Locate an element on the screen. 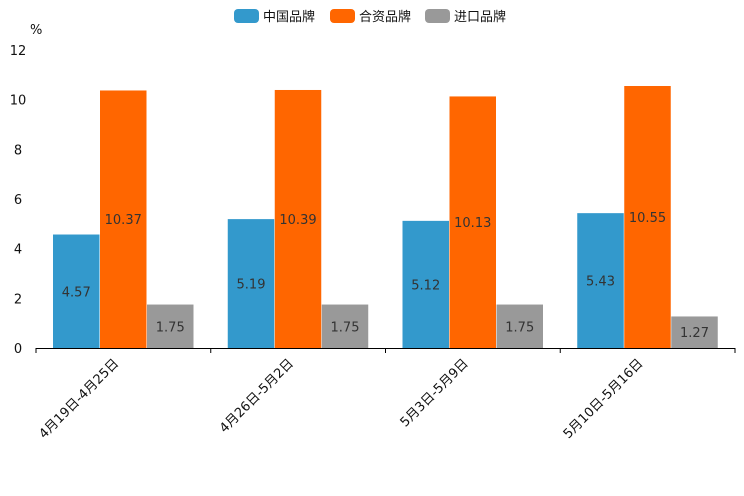  y-tick-label: 4 is located at coordinates (18, 250).